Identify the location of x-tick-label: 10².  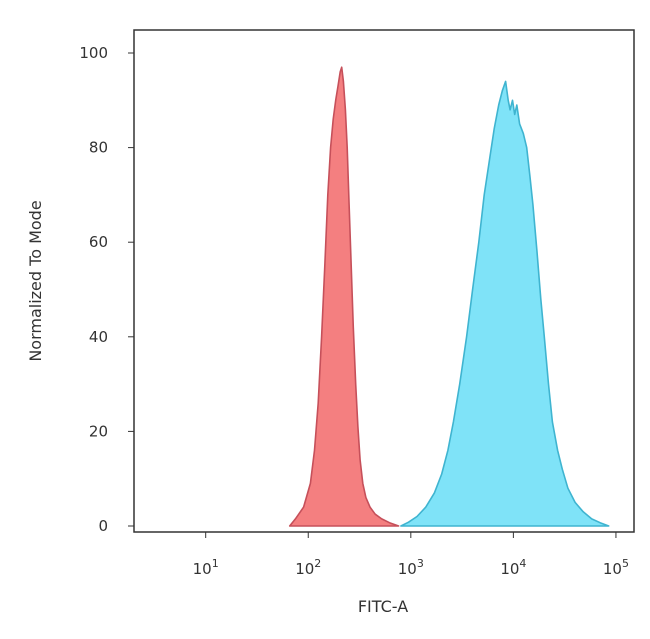
(308, 567).